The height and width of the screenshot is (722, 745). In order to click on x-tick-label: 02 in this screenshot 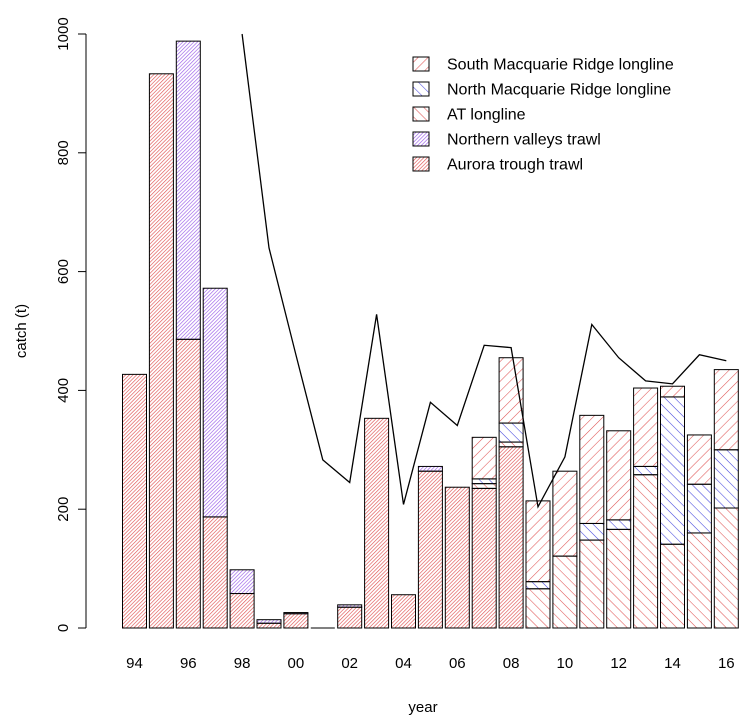, I will do `click(349, 663)`.